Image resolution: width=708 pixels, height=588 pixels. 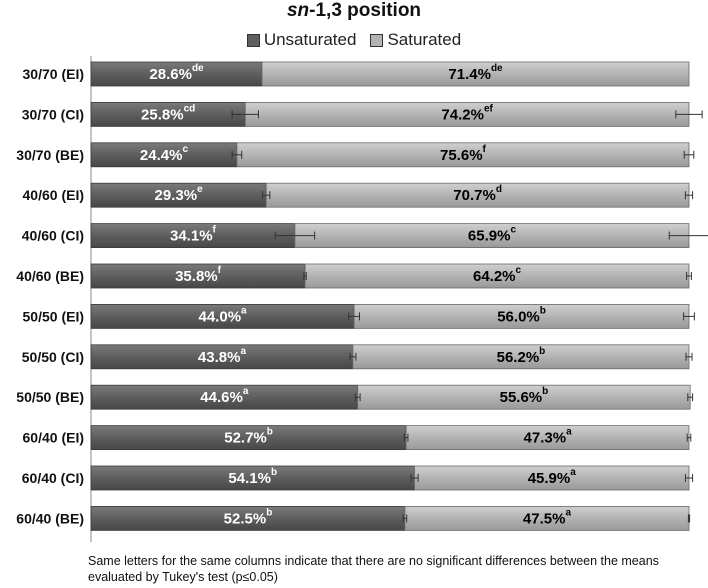 I want to click on data-label-unsaturated: 34.1%f, so click(x=193, y=234).